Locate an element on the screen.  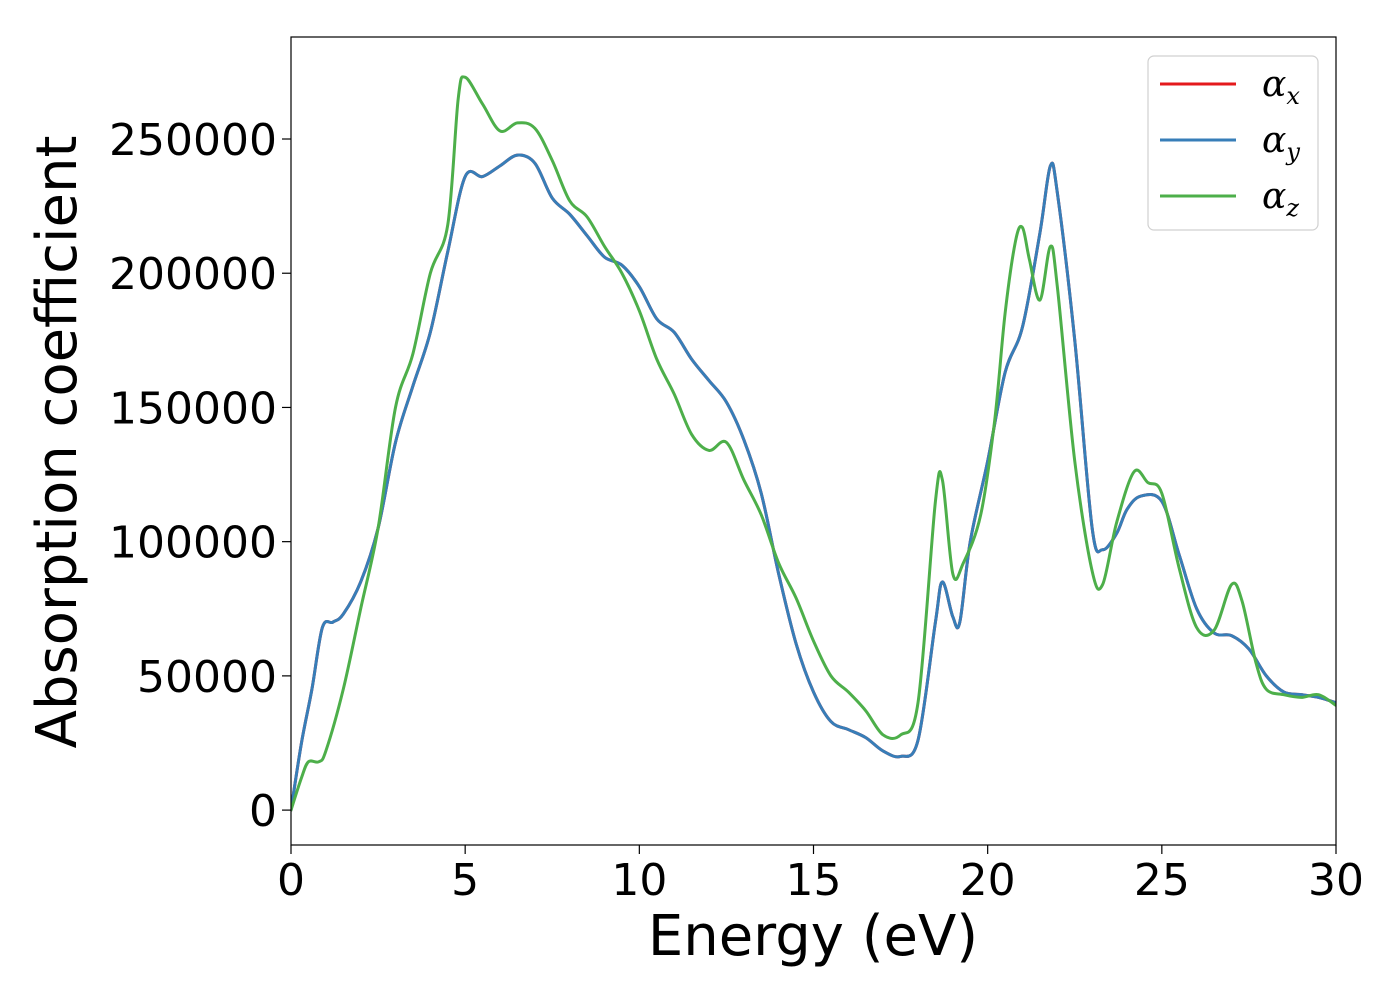
legend-label-x: αx is located at coordinates (1281, 87).